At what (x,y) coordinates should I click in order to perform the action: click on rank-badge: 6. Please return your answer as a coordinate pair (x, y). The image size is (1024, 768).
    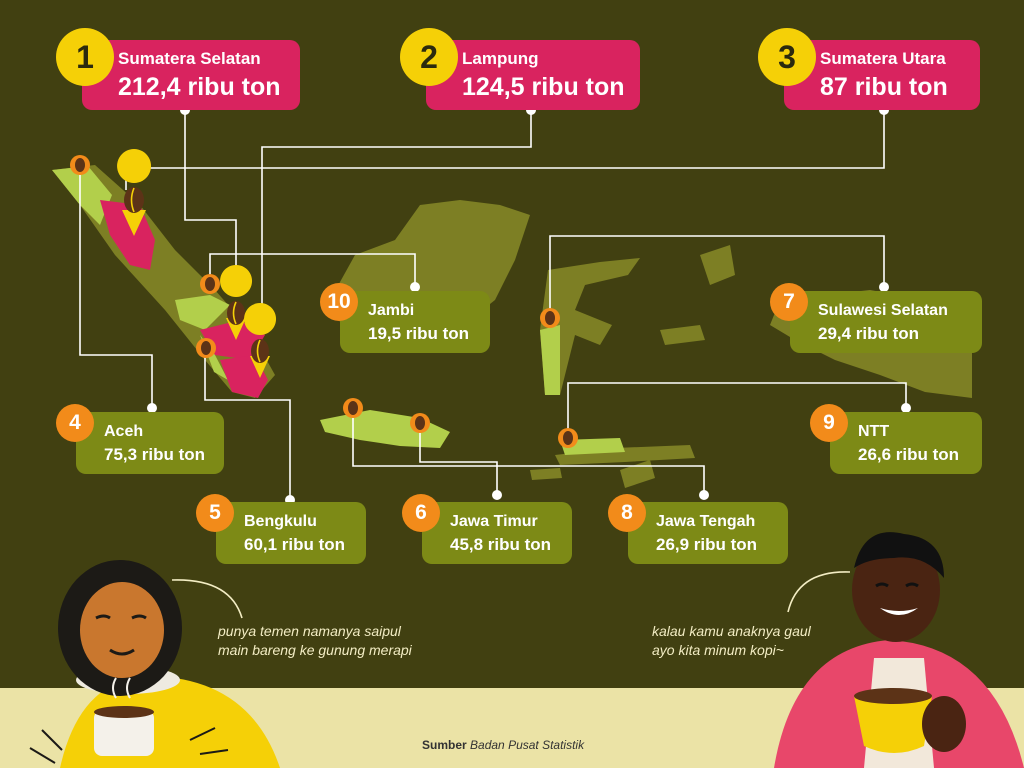
    Looking at the image, I should click on (421, 513).